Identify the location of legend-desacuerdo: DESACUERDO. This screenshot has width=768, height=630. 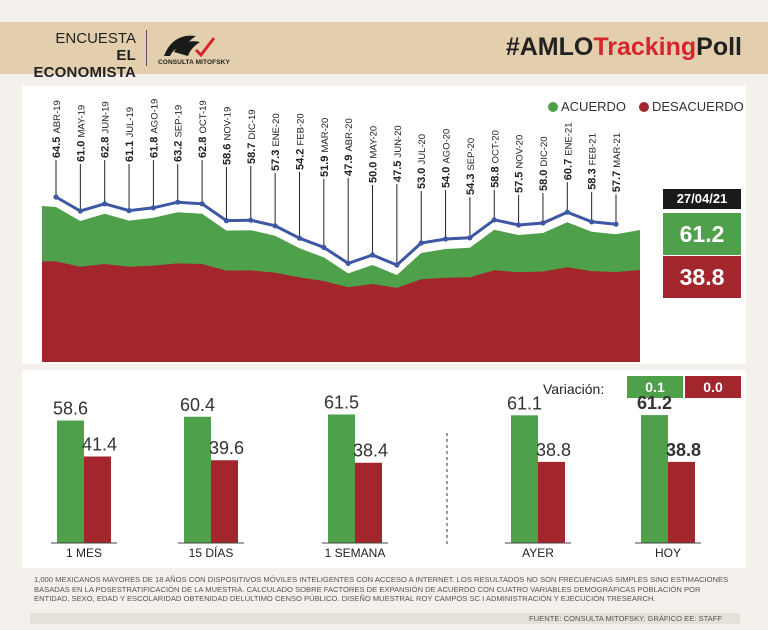
(691, 106).